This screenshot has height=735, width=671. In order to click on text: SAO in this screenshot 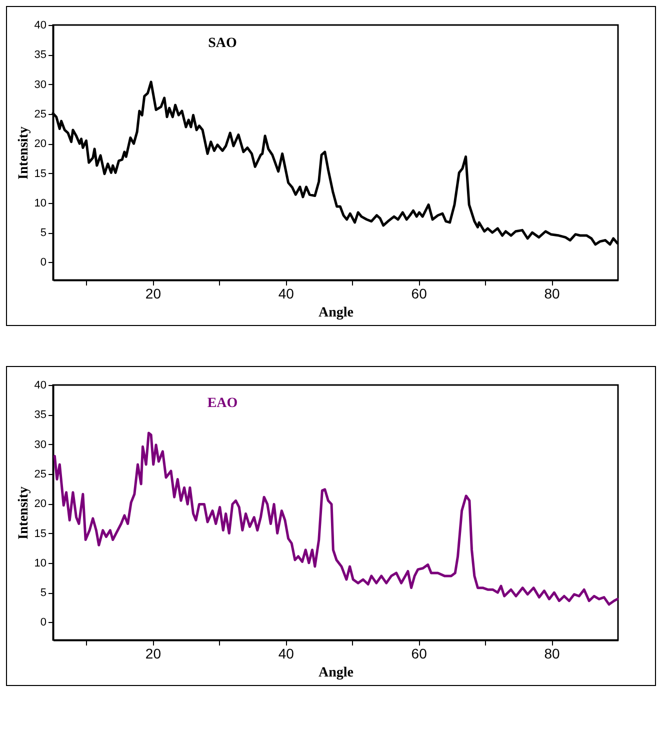, I will do `click(222, 43)`.